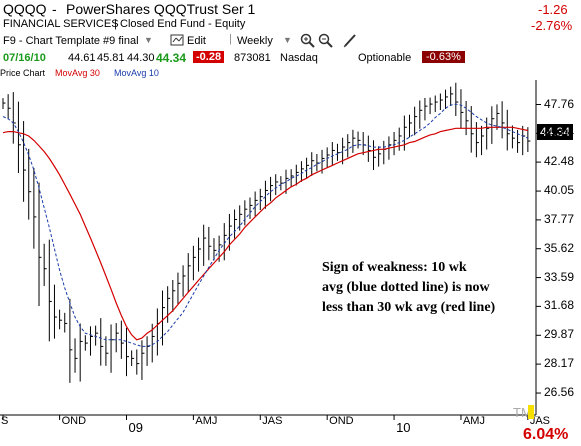 The height and width of the screenshot is (446, 581). Describe the element at coordinates (559, 247) in the screenshot. I see `y-tick-label: 35.62` at that location.